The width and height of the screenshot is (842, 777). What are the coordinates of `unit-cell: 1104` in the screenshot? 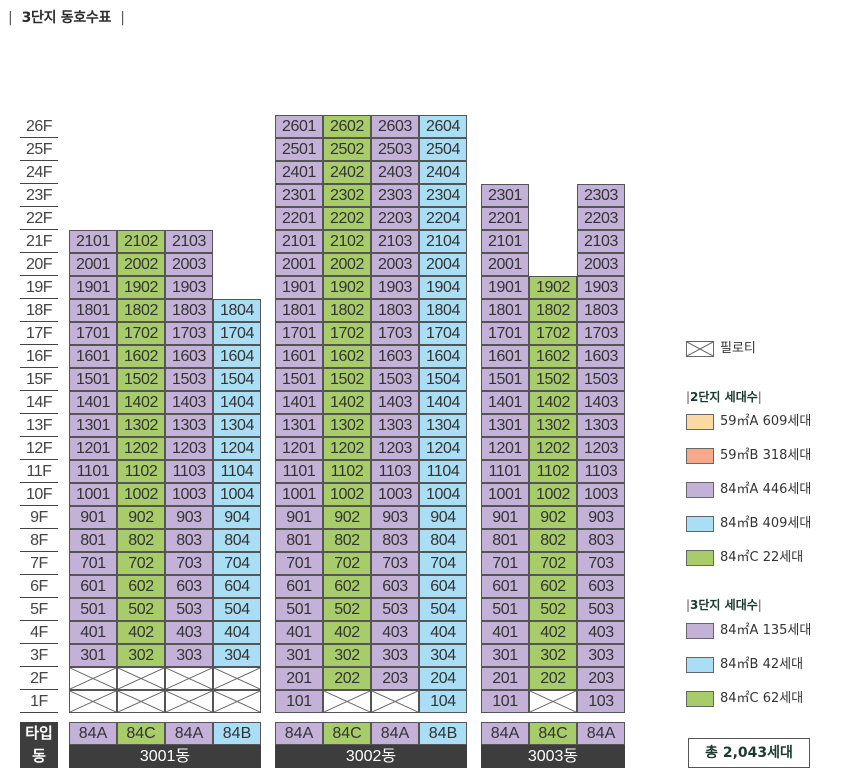 It's located at (237, 471).